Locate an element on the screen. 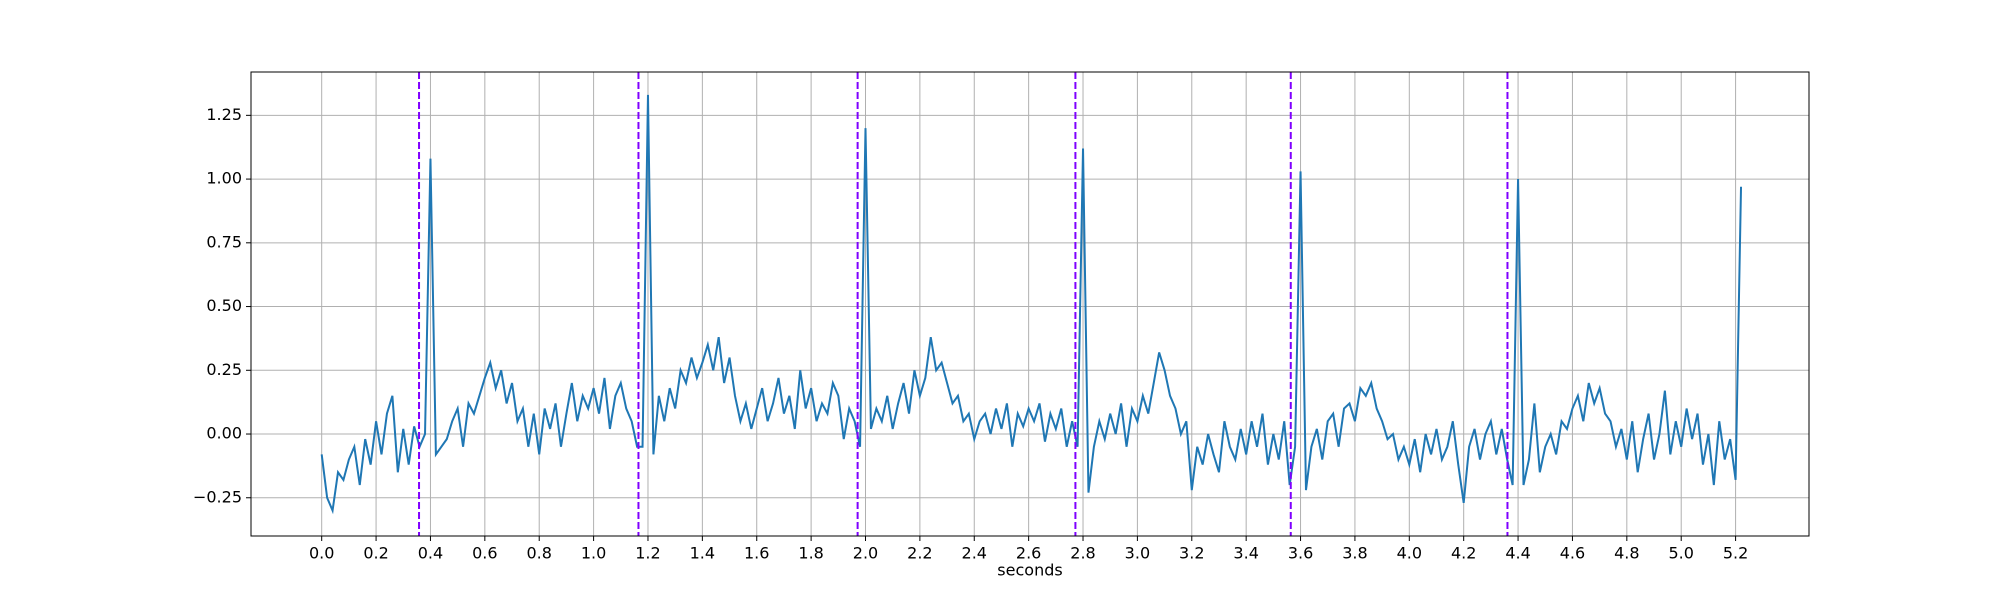  x-tick-label: 3.0 is located at coordinates (1137, 553).